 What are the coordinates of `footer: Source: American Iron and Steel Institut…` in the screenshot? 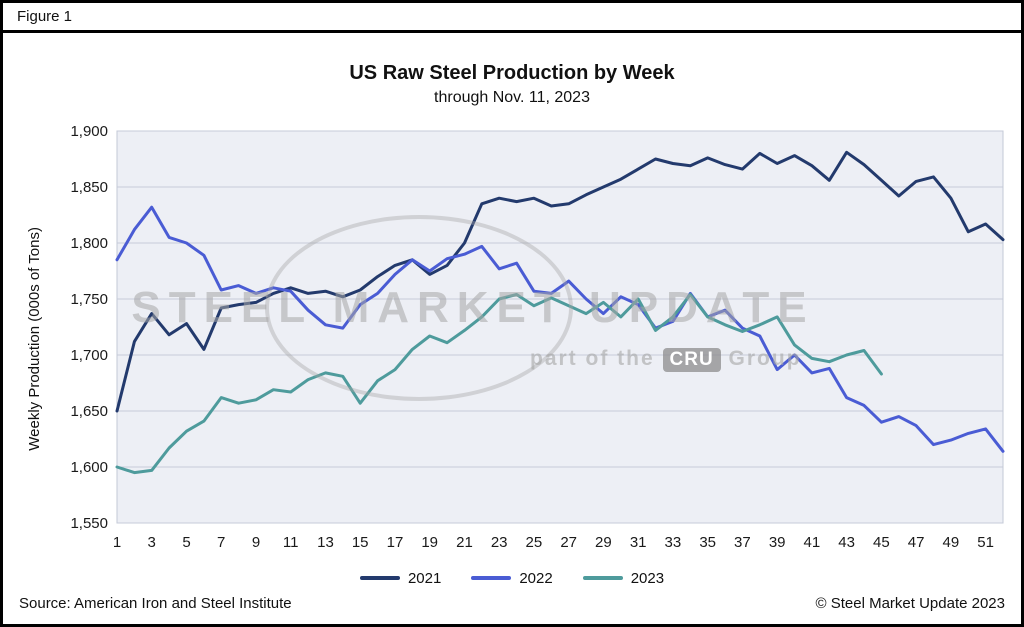 It's located at (512, 600).